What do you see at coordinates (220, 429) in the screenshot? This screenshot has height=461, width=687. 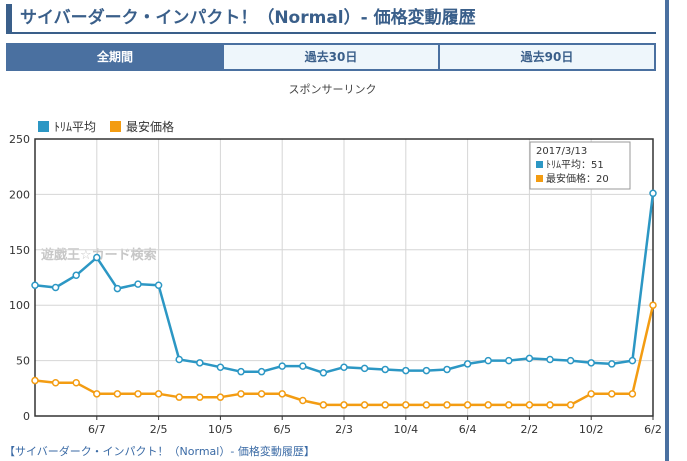 I see `x-tick-label: 10/5` at bounding box center [220, 429].